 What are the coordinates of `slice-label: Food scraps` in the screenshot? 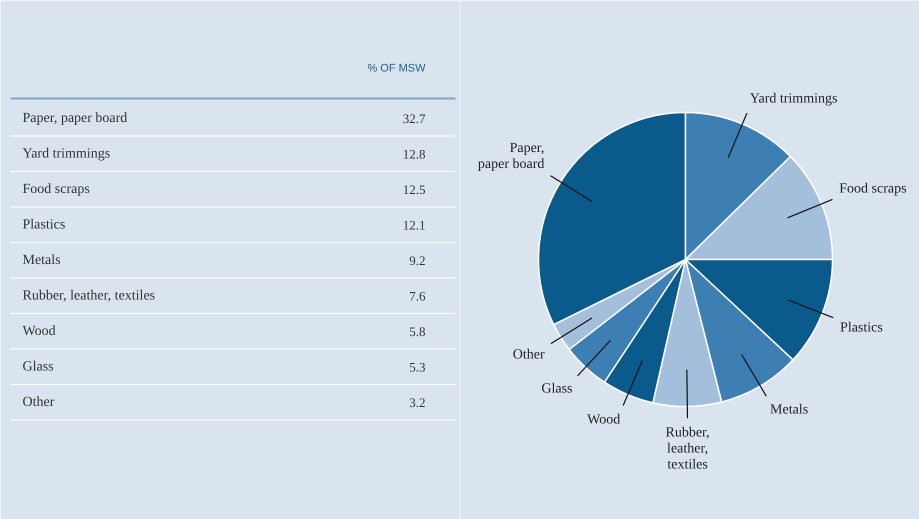 It's located at (873, 189).